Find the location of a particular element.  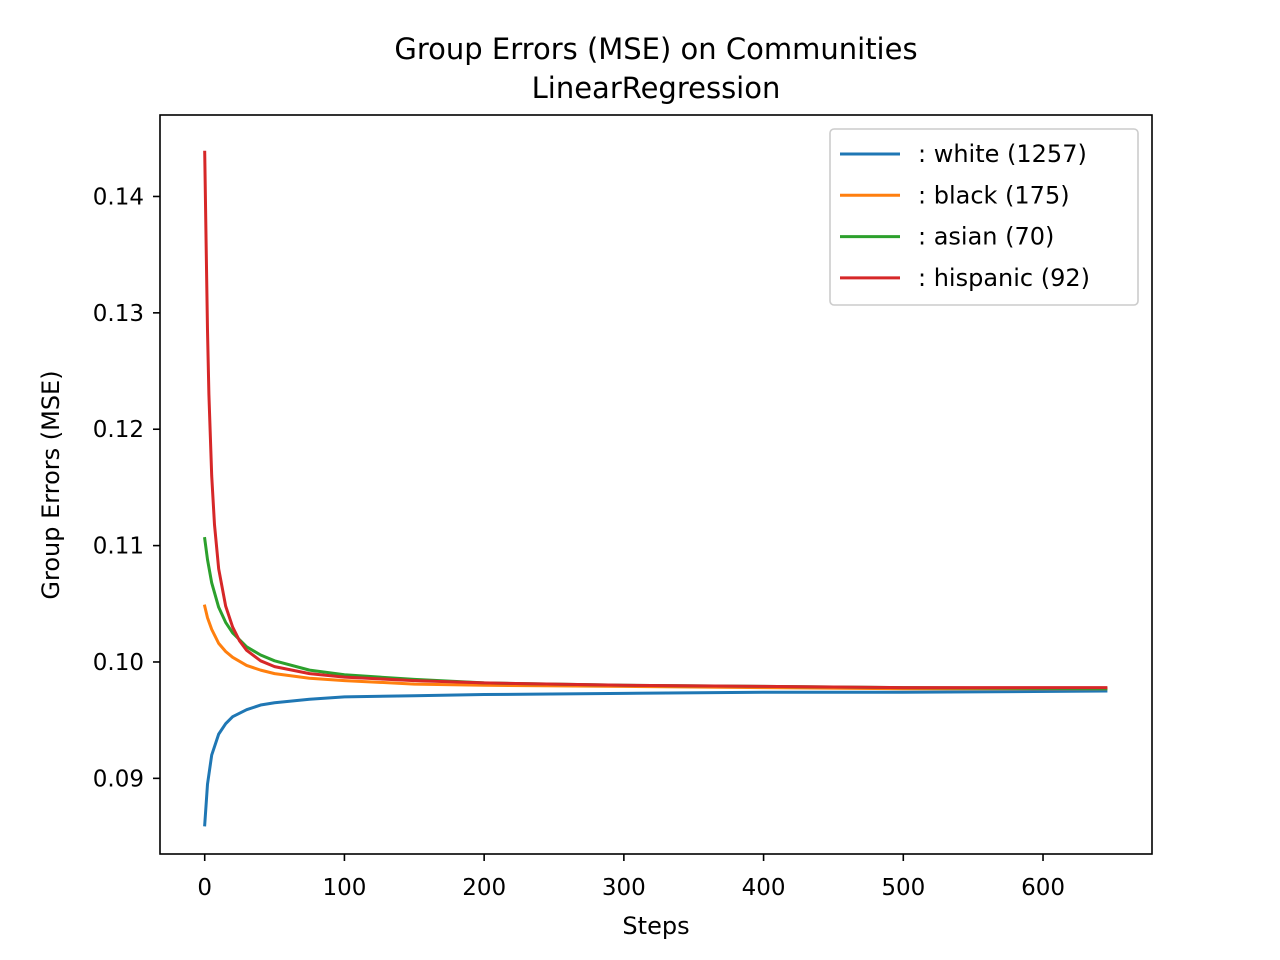

chart-subtitle: LinearRegression is located at coordinates (656, 88).